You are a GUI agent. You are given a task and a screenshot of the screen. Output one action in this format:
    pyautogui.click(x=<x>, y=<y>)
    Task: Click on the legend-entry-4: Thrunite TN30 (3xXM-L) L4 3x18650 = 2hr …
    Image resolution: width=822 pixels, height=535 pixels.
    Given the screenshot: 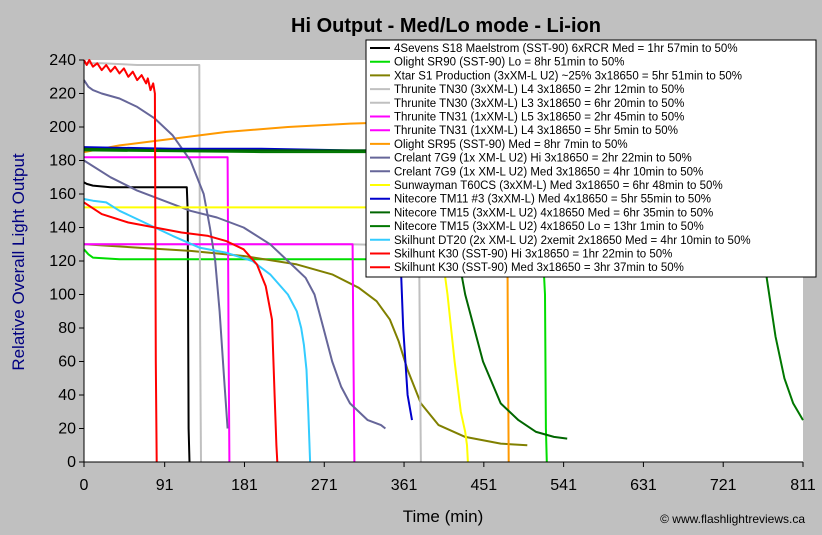 What is the action you would take?
    pyautogui.click(x=539, y=90)
    